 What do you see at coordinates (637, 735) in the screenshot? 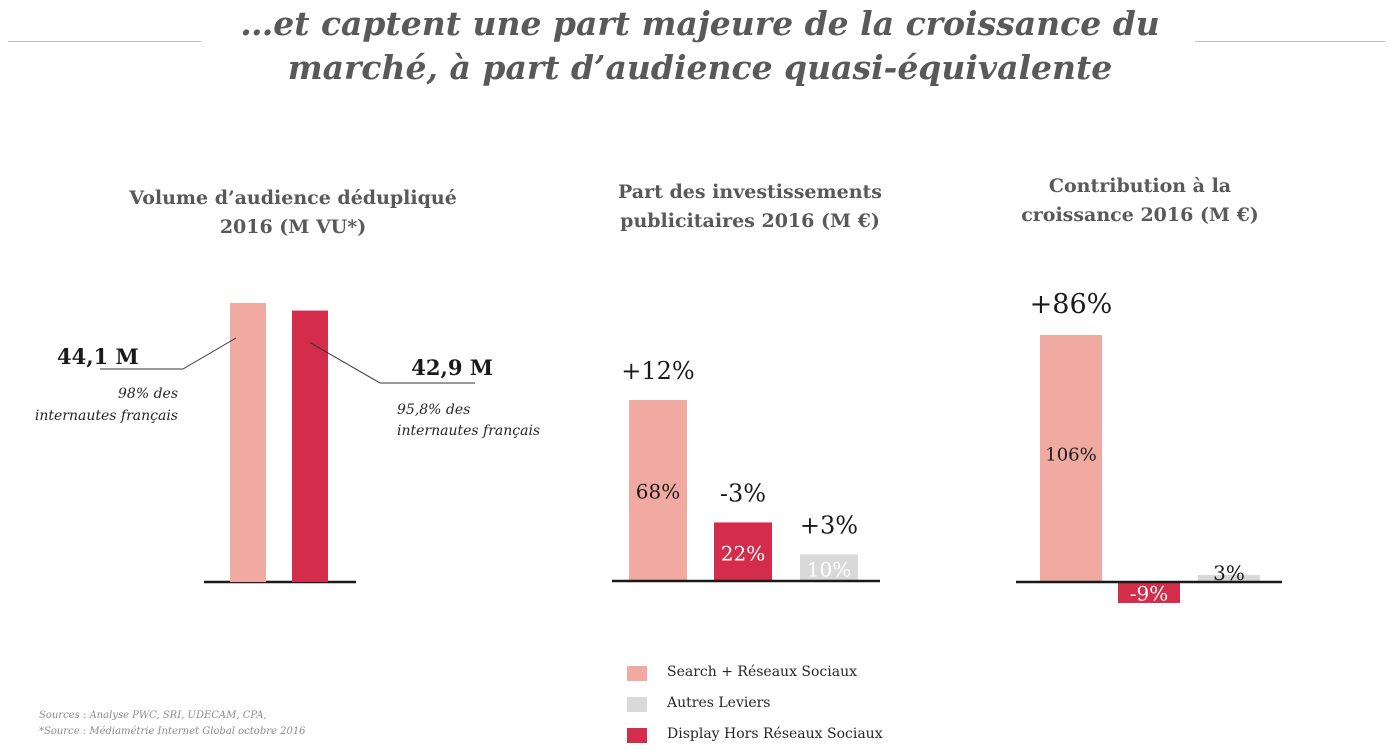
I see `legend-swatch-display` at bounding box center [637, 735].